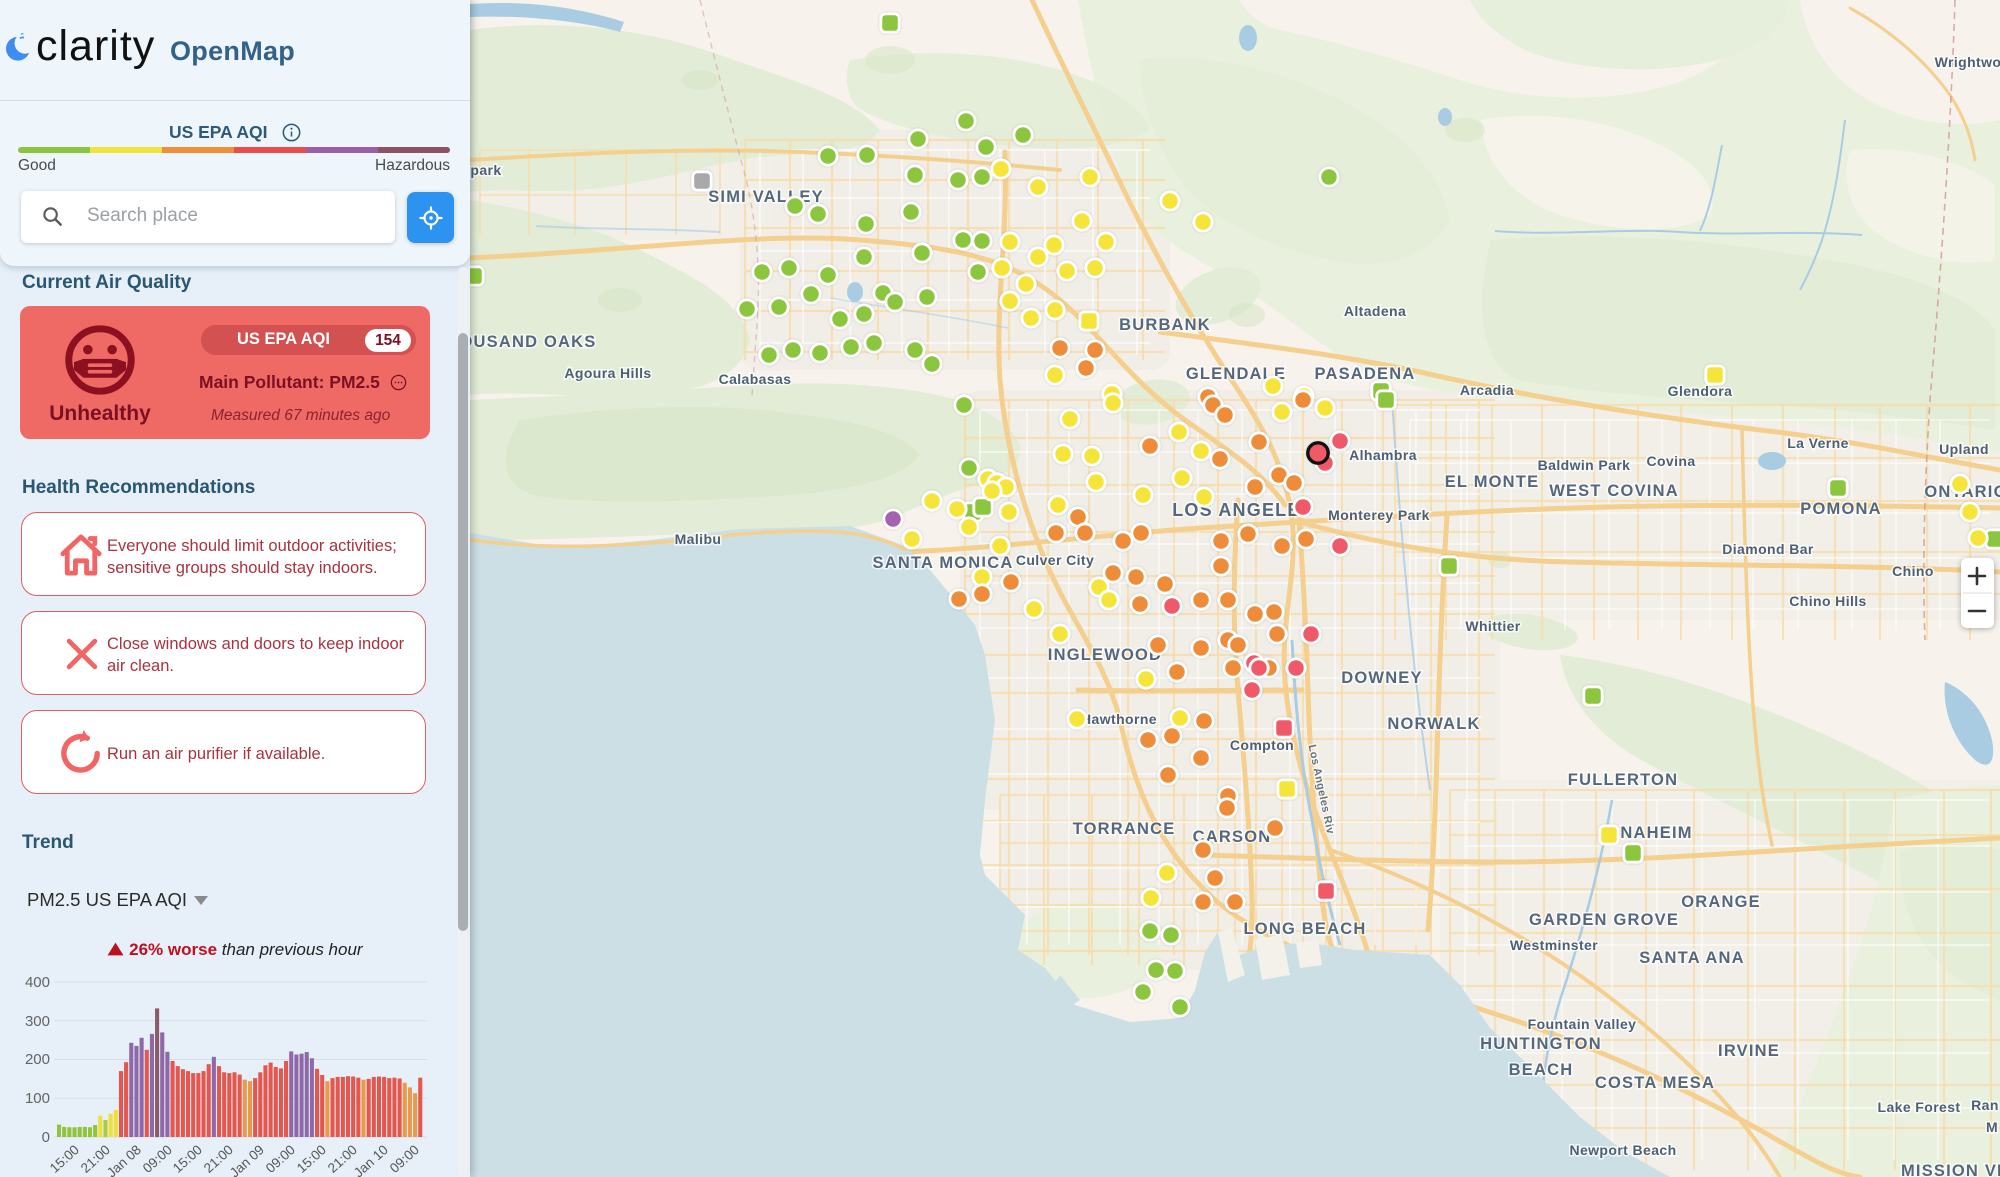  I want to click on svg-text: Baldwin Park, so click(1584, 465).